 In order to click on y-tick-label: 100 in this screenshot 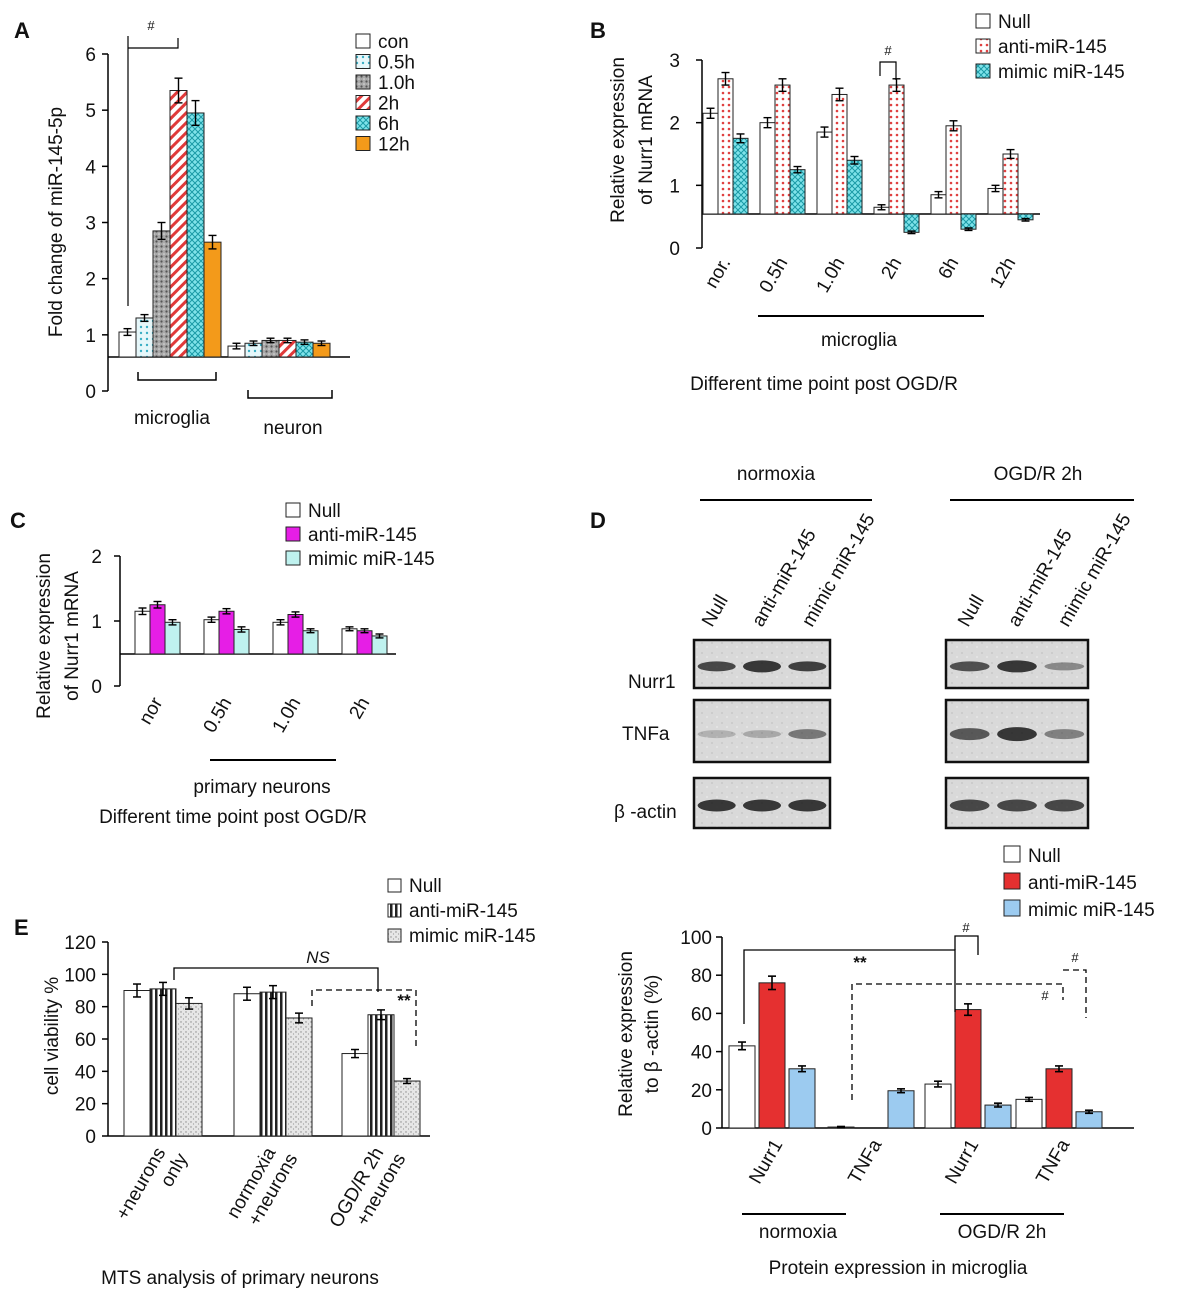, I will do `click(80, 975)`.